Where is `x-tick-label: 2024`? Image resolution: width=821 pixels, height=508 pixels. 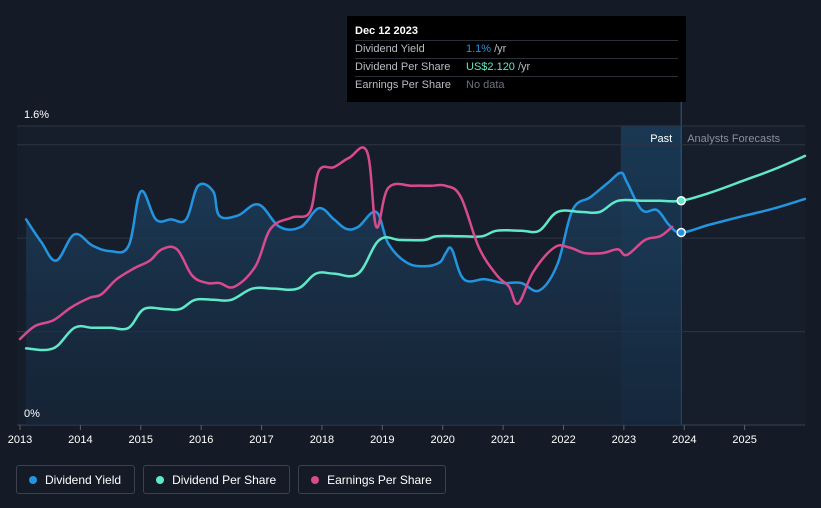 x-tick-label: 2024 is located at coordinates (684, 440).